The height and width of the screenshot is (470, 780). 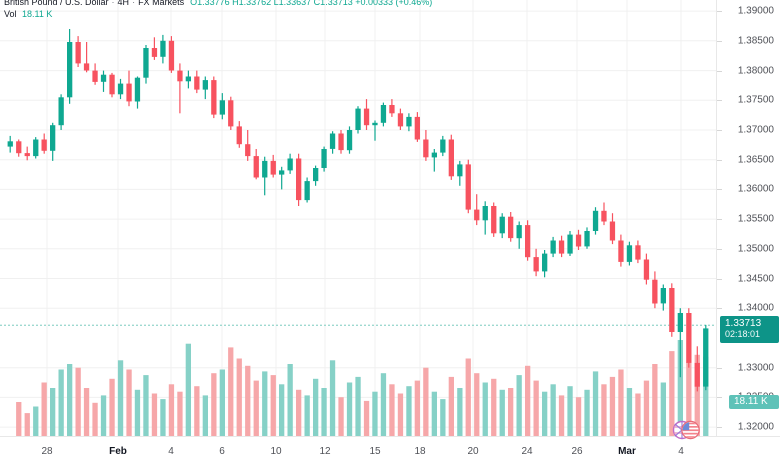 I want to click on time-axis-label: 26, so click(x=577, y=451).